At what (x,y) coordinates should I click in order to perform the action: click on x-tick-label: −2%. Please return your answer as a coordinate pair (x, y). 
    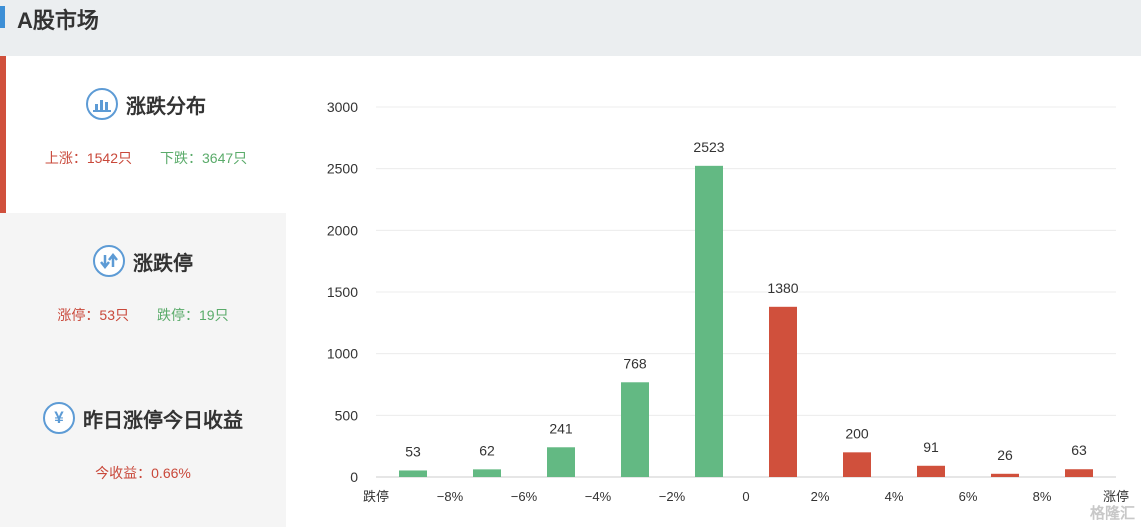
    Looking at the image, I should click on (672, 496).